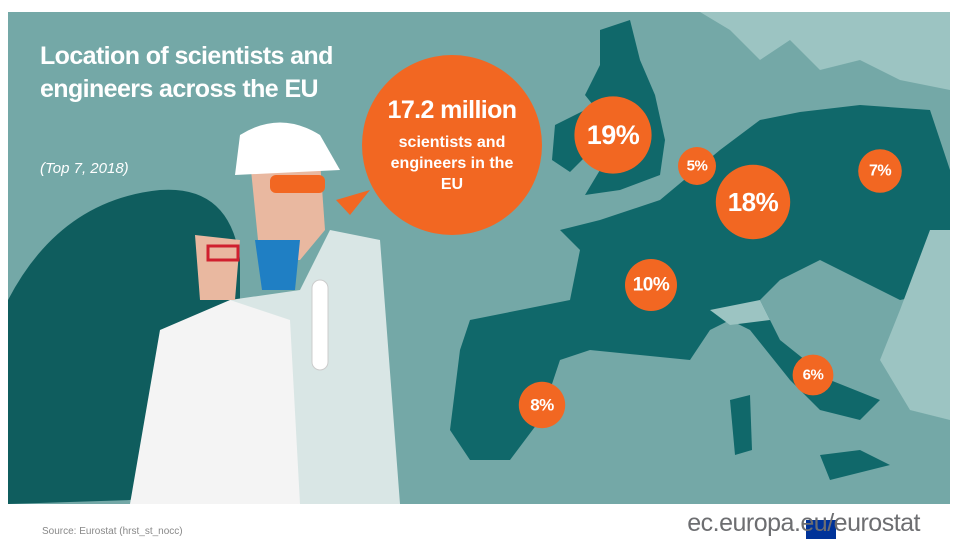  What do you see at coordinates (297, 184) in the screenshot?
I see `goggles` at bounding box center [297, 184].